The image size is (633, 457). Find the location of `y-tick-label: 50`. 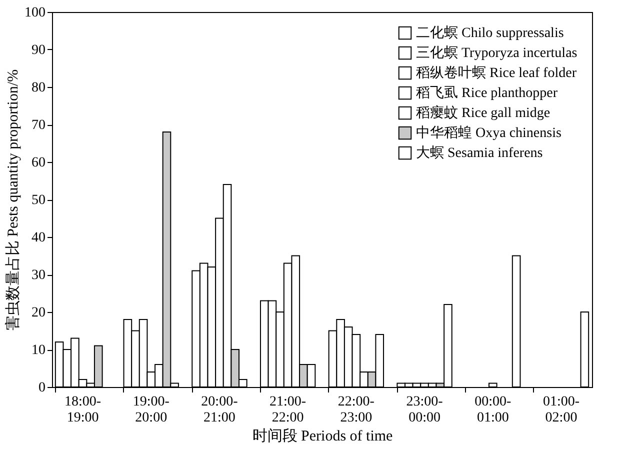

y-tick-label: 50 is located at coordinates (39, 200).